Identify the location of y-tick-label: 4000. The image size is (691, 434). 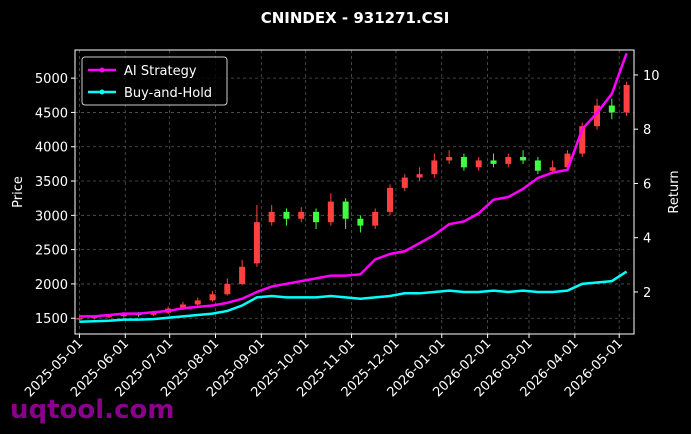
(51, 148).